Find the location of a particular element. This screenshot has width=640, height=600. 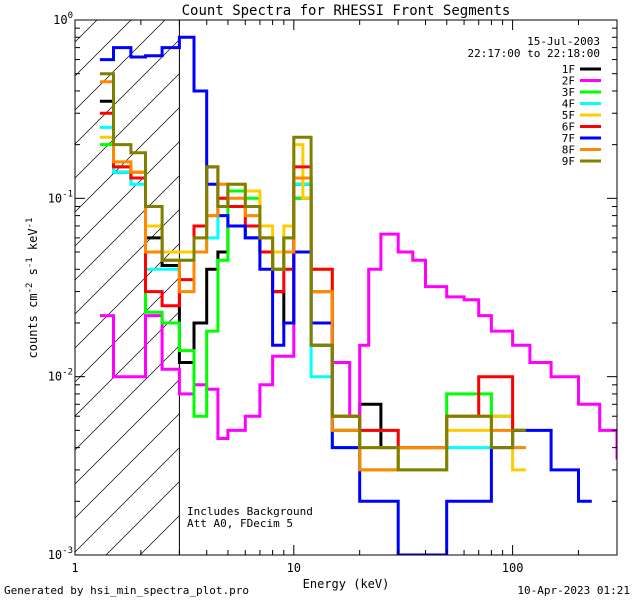

y-tick-label: 10⁻¹ is located at coordinates (60, 197).